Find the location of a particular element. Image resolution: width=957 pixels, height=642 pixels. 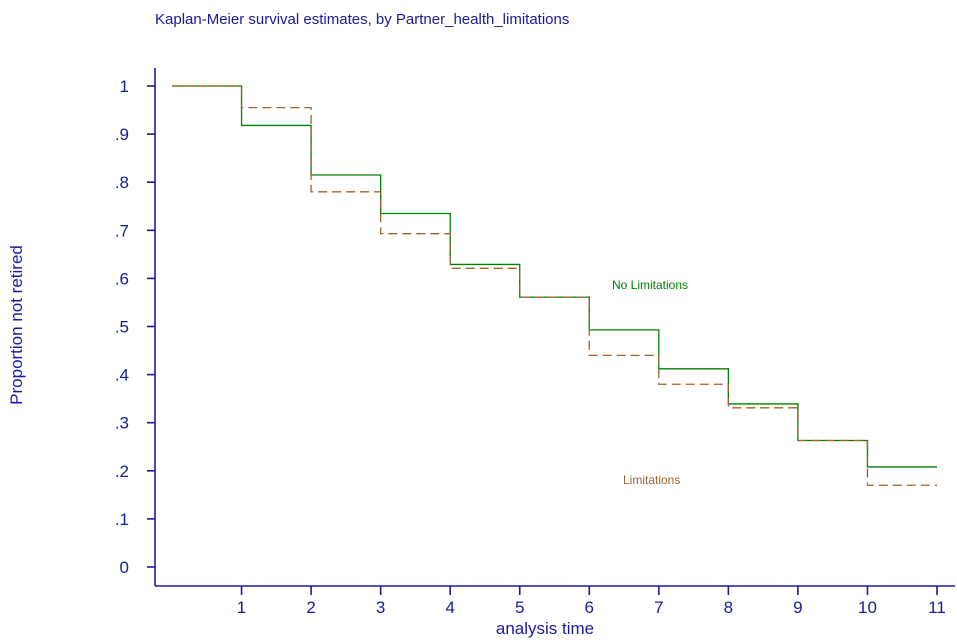

series-label-no-limitations: No Limitations is located at coordinates (650, 285).